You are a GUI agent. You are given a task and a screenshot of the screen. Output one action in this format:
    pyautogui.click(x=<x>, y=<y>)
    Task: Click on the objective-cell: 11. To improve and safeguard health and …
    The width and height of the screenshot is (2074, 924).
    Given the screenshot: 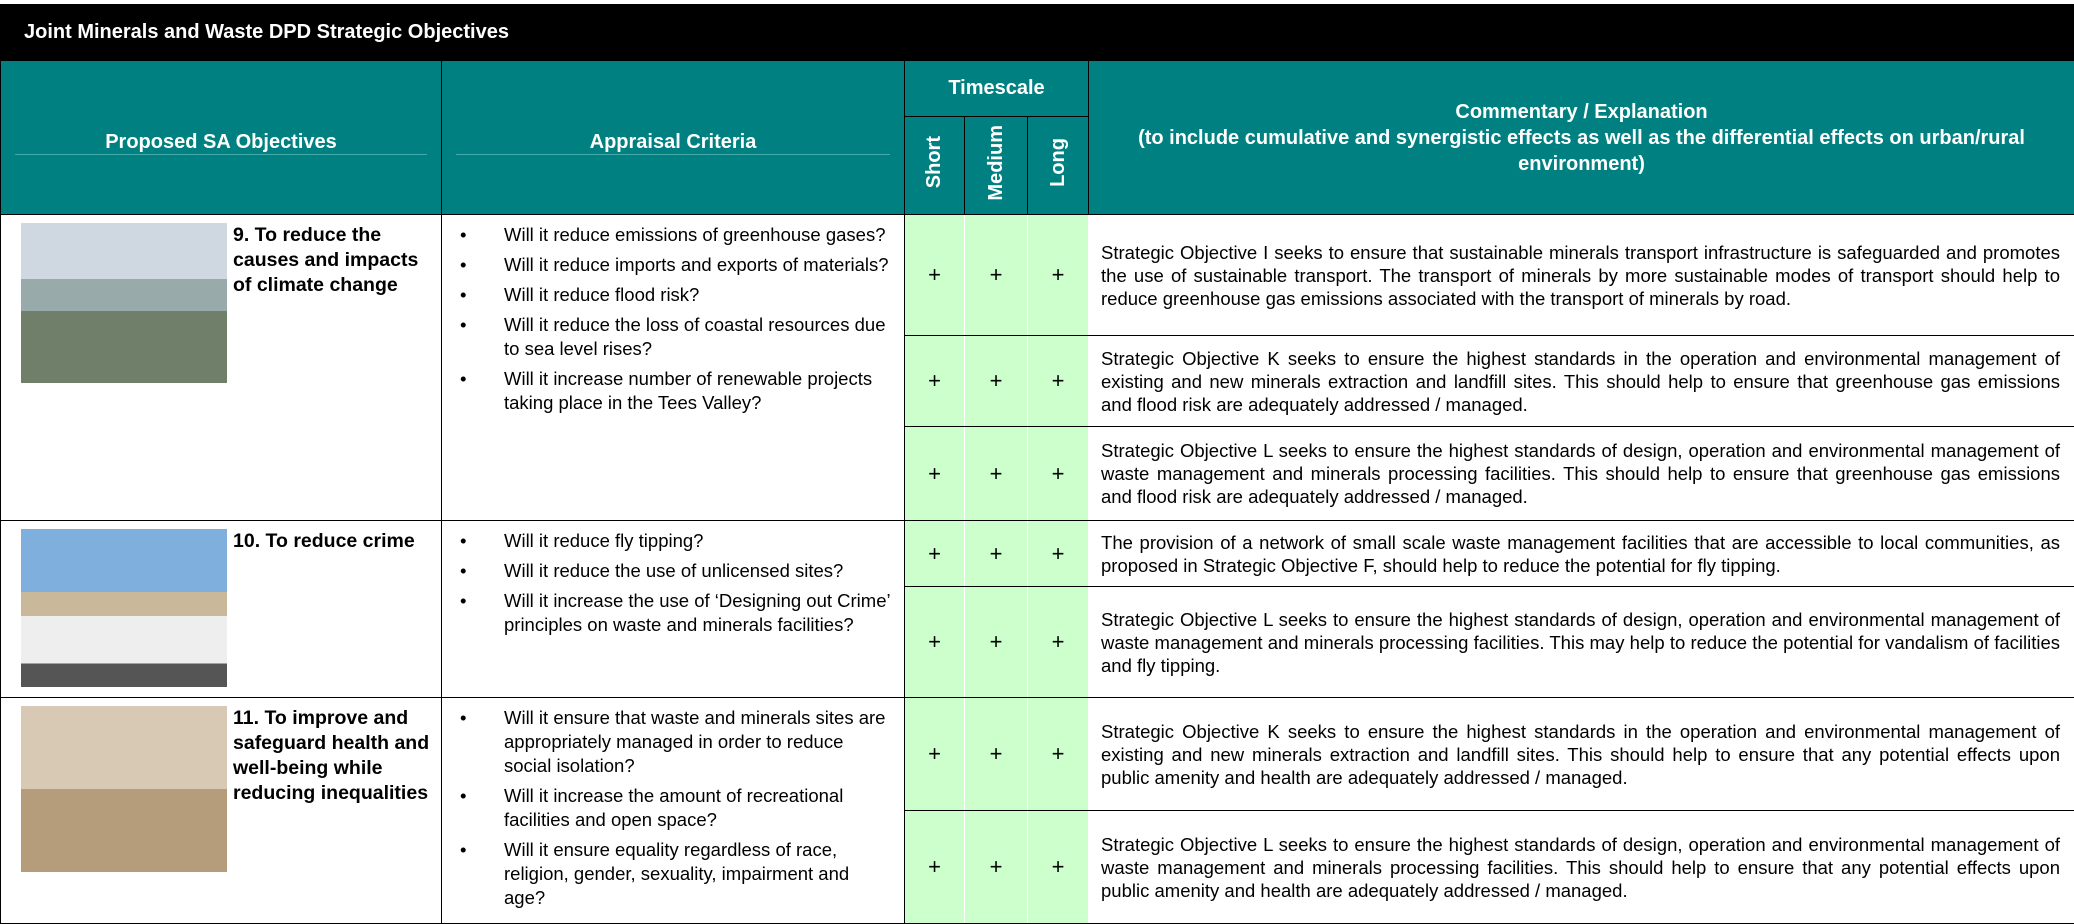 What is the action you would take?
    pyautogui.click(x=221, y=811)
    